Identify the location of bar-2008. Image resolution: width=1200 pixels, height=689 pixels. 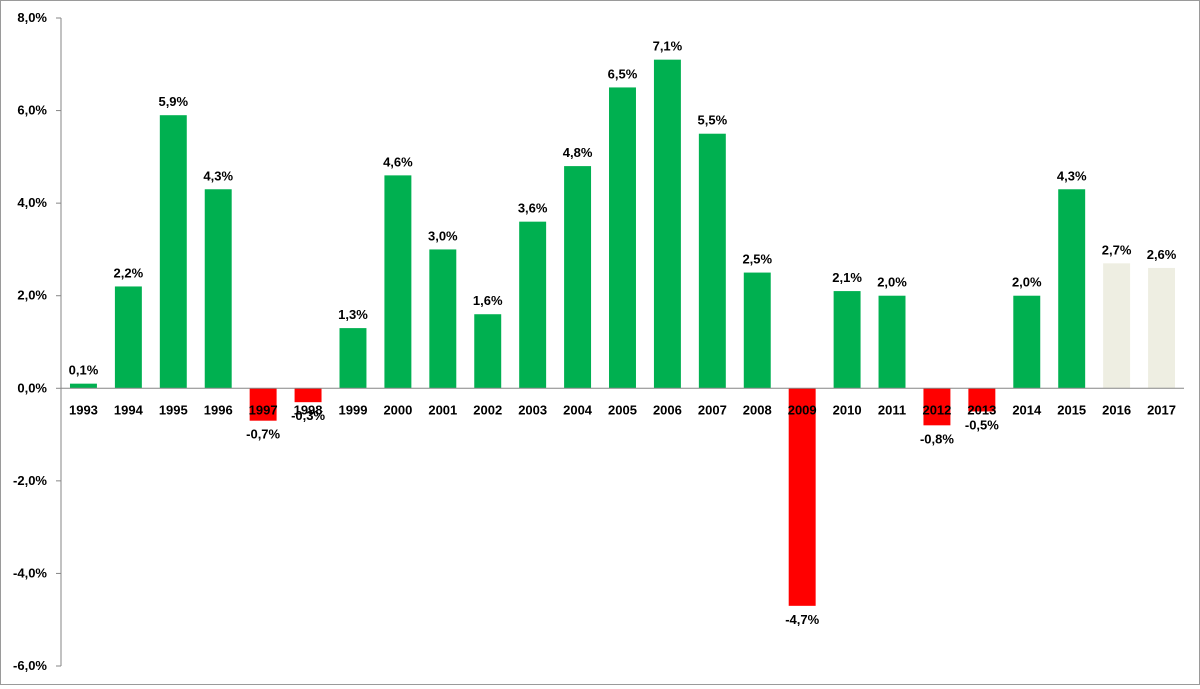
(757, 330).